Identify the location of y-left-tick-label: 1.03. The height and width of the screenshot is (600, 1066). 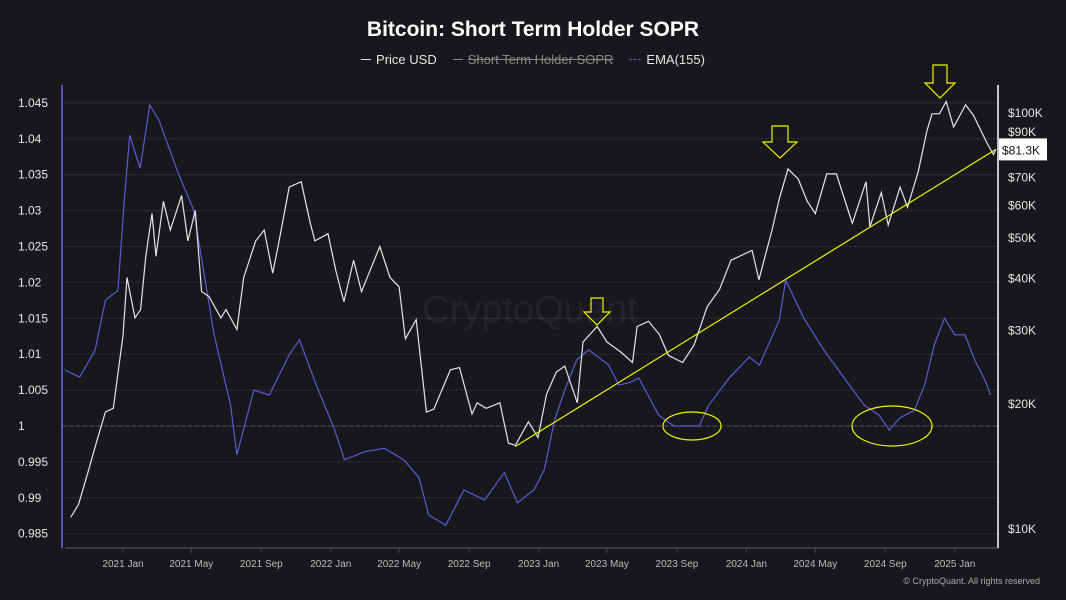
(30, 211).